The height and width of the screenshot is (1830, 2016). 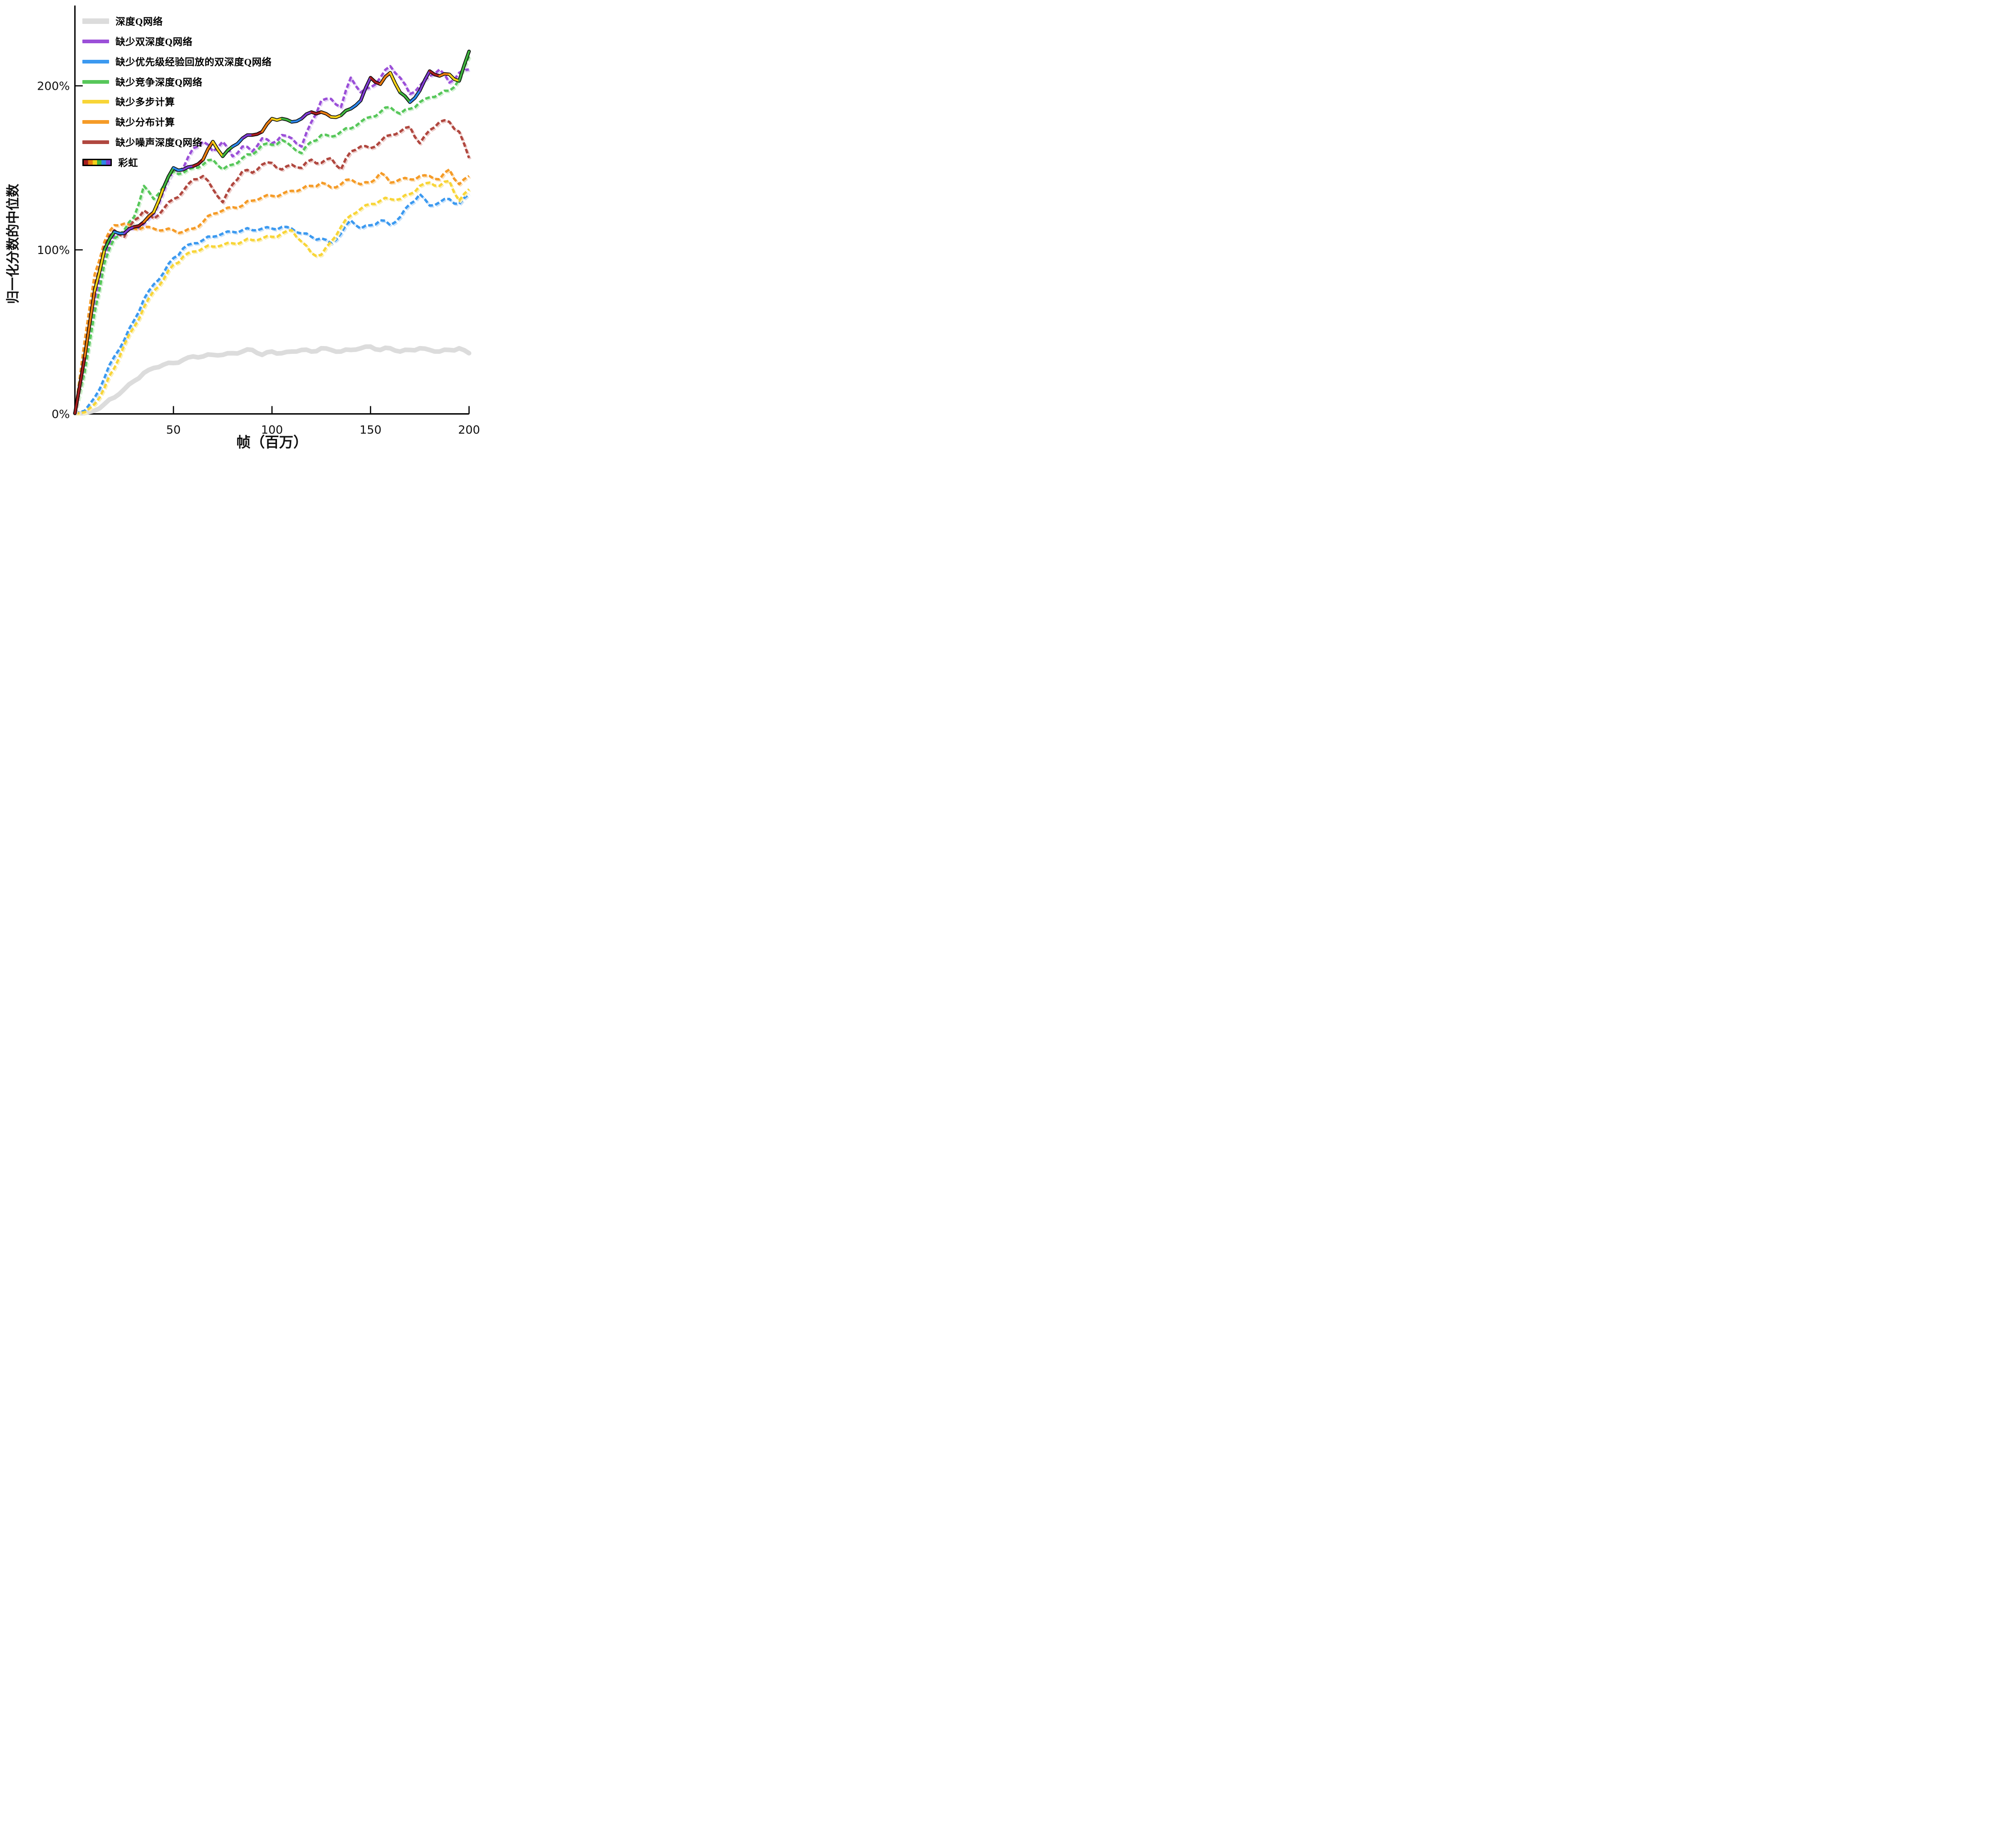 I want to click on series-line-no-distributional, so click(x=272, y=291).